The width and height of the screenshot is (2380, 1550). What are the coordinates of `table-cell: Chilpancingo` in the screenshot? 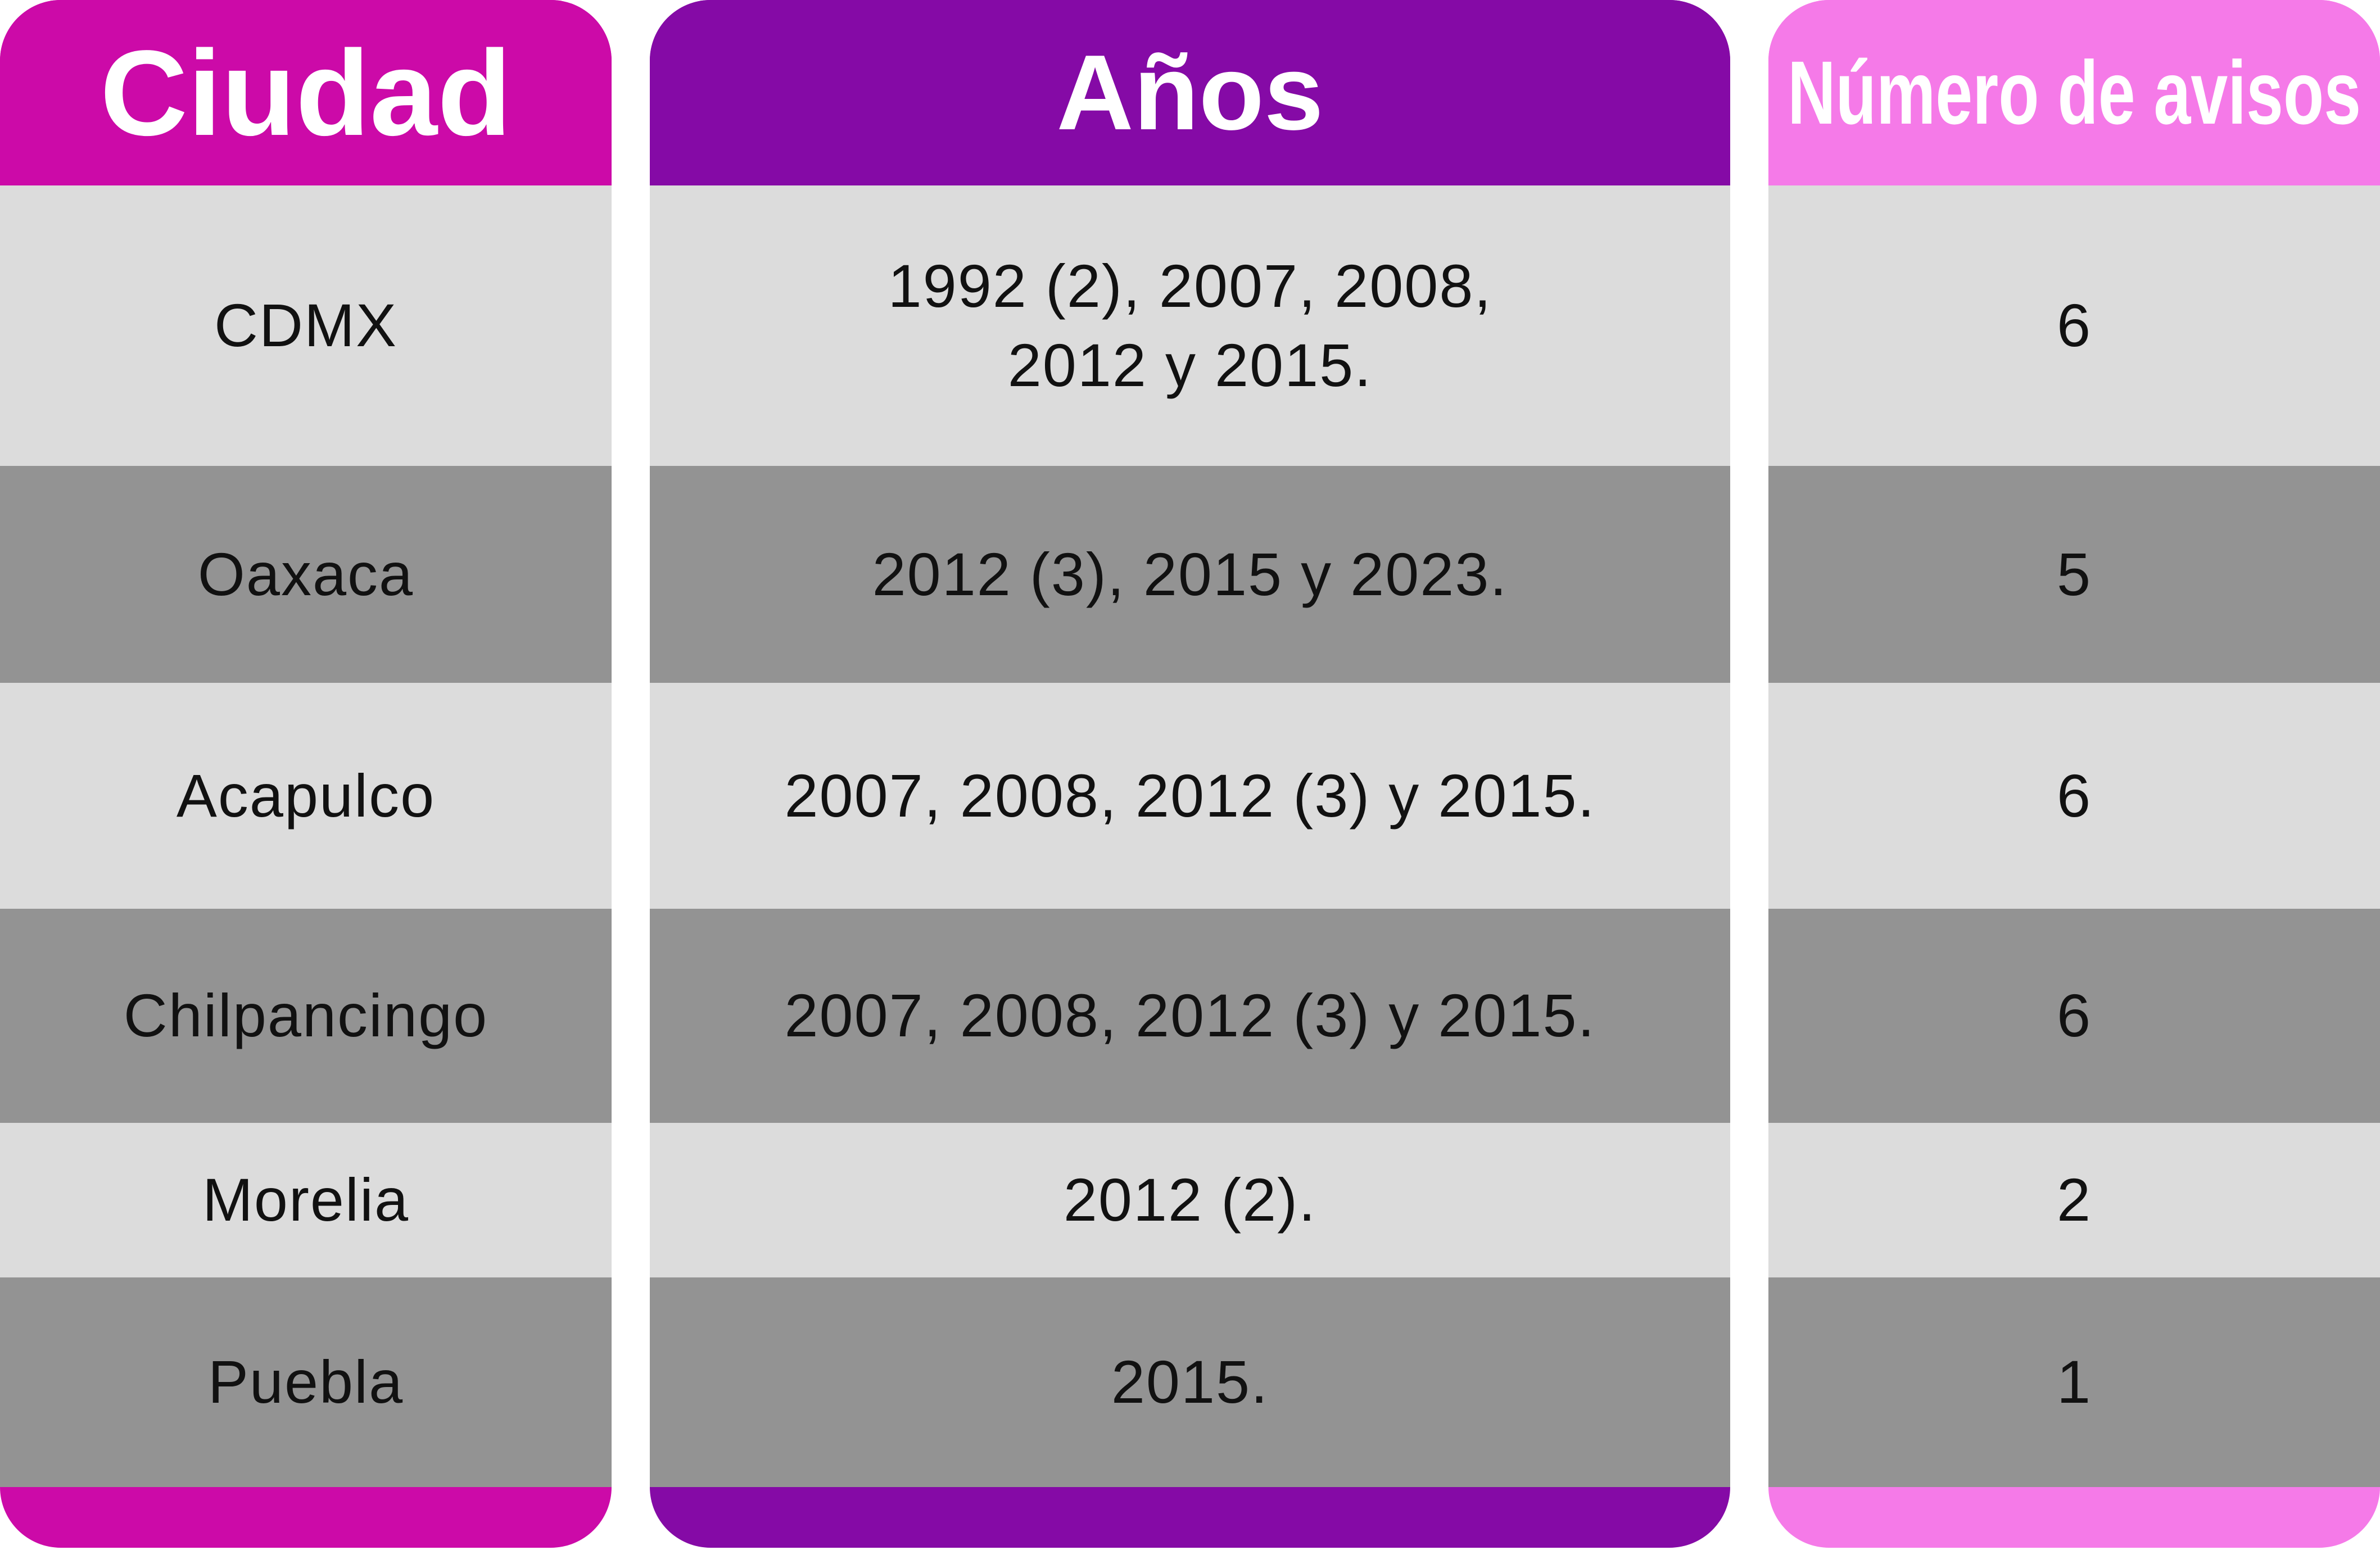 It's located at (306, 1016).